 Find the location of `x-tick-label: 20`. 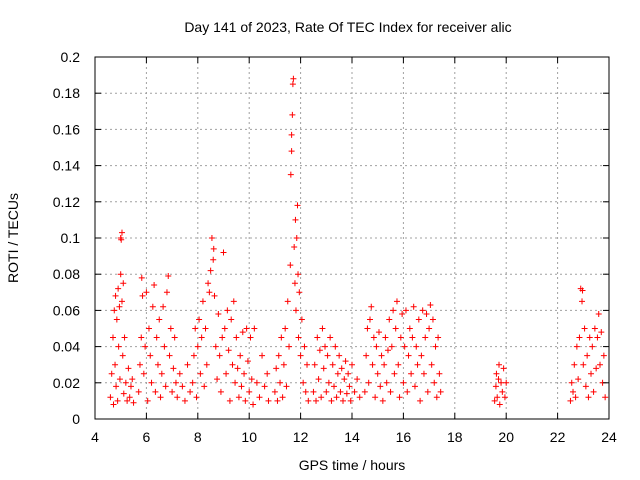

x-tick-label: 20 is located at coordinates (506, 437).